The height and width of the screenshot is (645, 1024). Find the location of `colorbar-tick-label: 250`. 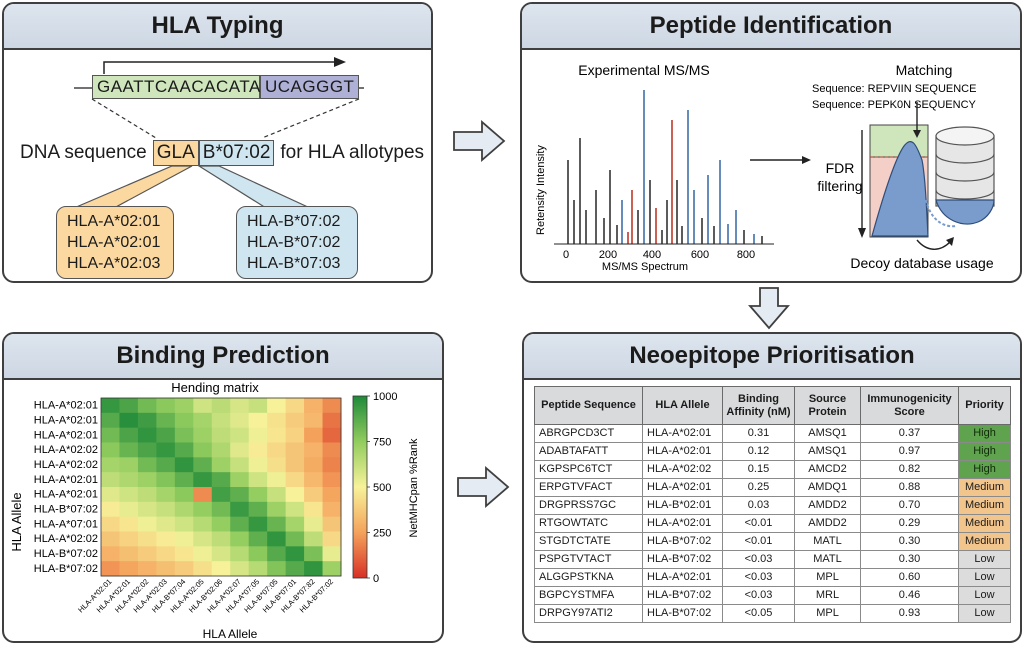

colorbar-tick-label: 250 is located at coordinates (382, 534).